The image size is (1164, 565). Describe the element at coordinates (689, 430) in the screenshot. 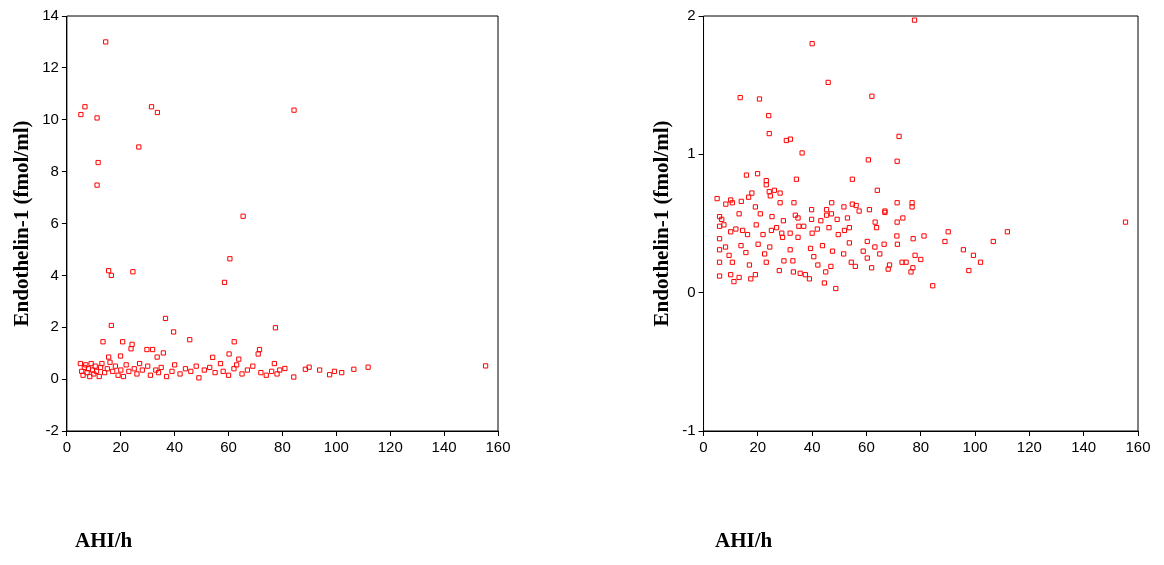

I see `y-tick-label: -1` at that location.